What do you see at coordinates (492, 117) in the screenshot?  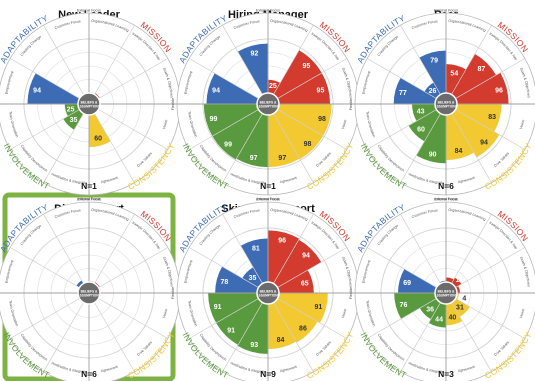 I see `data-label: 83` at bounding box center [492, 117].